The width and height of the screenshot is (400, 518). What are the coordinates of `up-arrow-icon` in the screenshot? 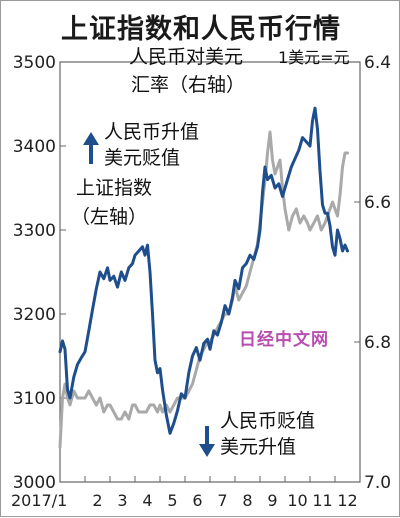 It's located at (91, 148).